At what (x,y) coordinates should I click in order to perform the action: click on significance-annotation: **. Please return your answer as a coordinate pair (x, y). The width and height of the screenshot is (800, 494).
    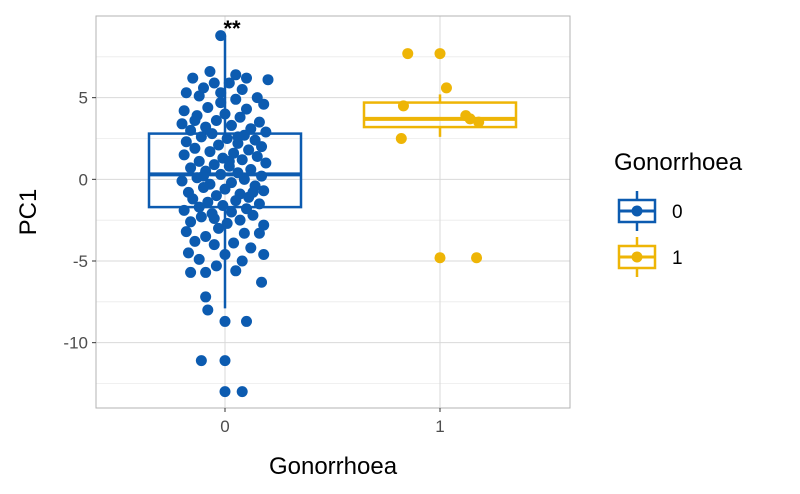
    Looking at the image, I should click on (232, 28).